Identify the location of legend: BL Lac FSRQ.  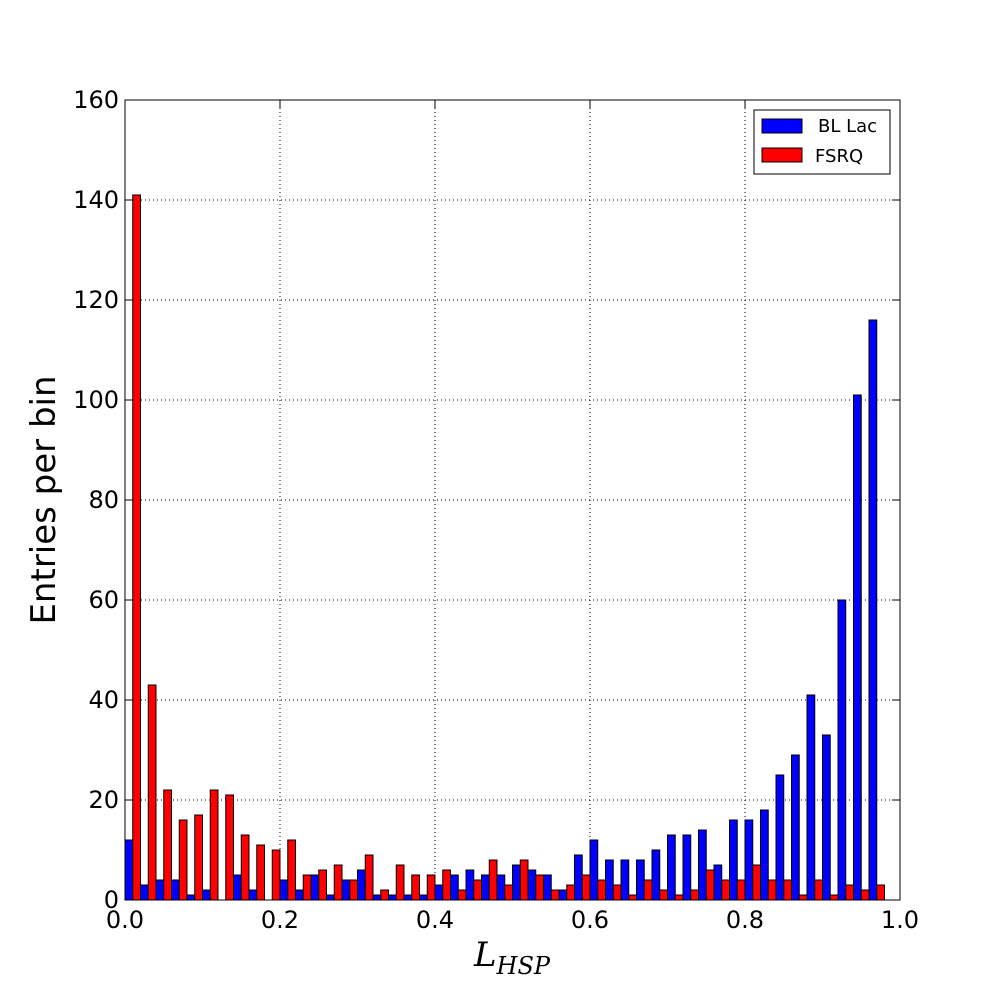
(822, 142).